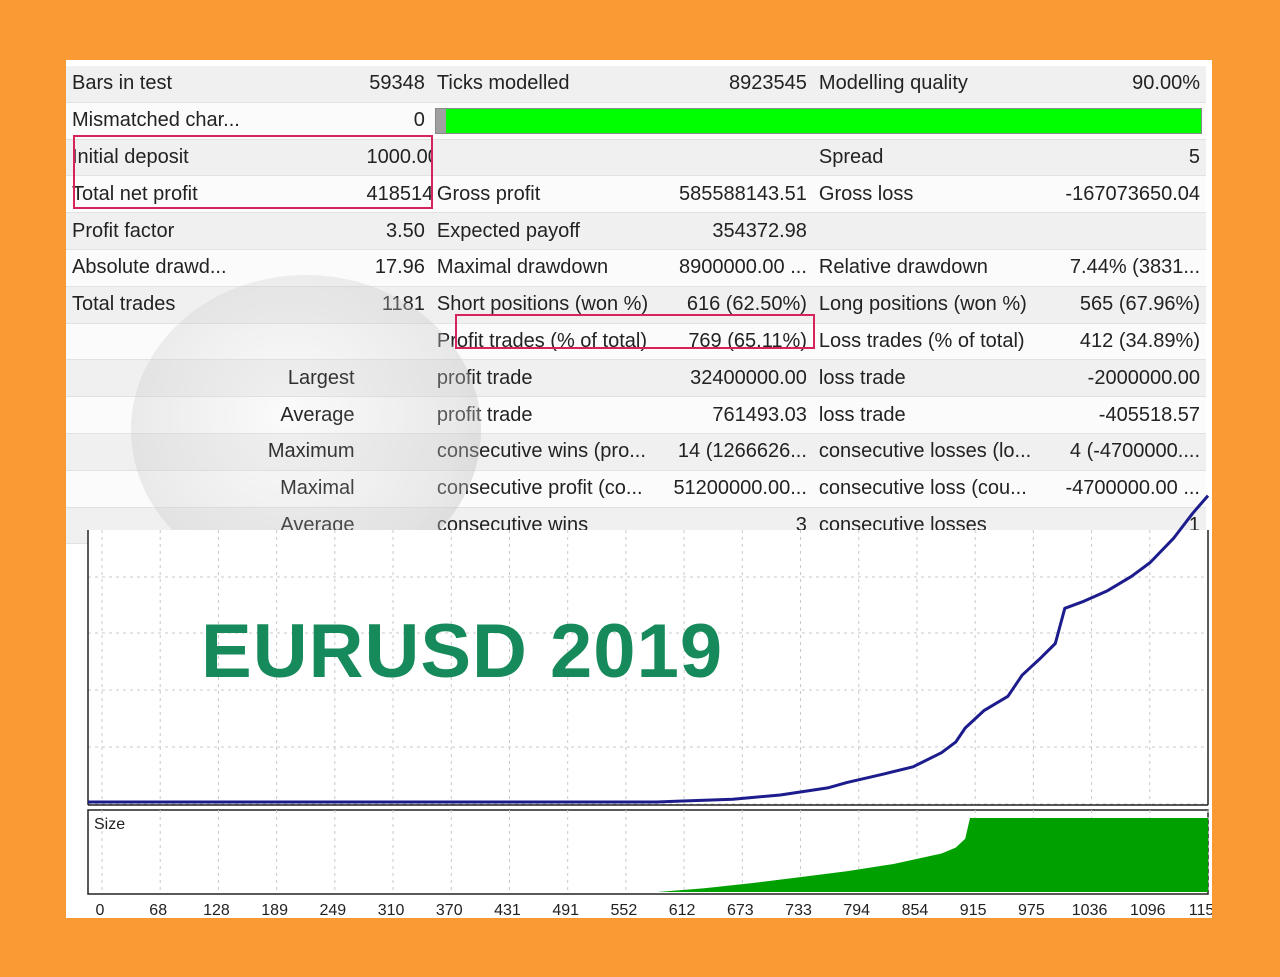  What do you see at coordinates (213, 158) in the screenshot?
I see `report-label: Initial deposit` at bounding box center [213, 158].